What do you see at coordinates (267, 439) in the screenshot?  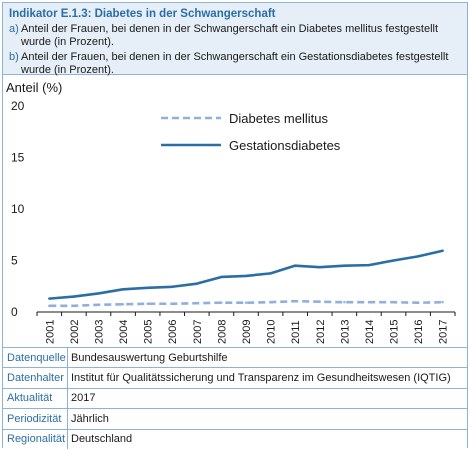 I see `meta-value: Deutschland` at bounding box center [267, 439].